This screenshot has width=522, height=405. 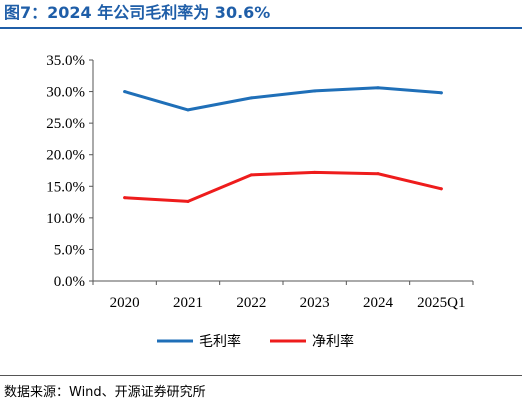 I want to click on y-tick-label: 30.0%, so click(x=65, y=93).